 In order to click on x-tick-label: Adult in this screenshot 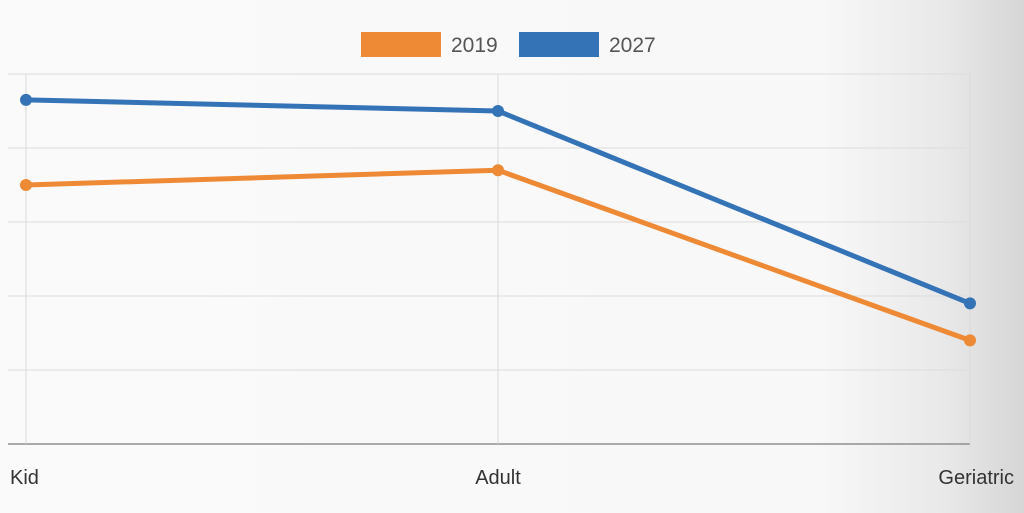, I will do `click(498, 478)`.